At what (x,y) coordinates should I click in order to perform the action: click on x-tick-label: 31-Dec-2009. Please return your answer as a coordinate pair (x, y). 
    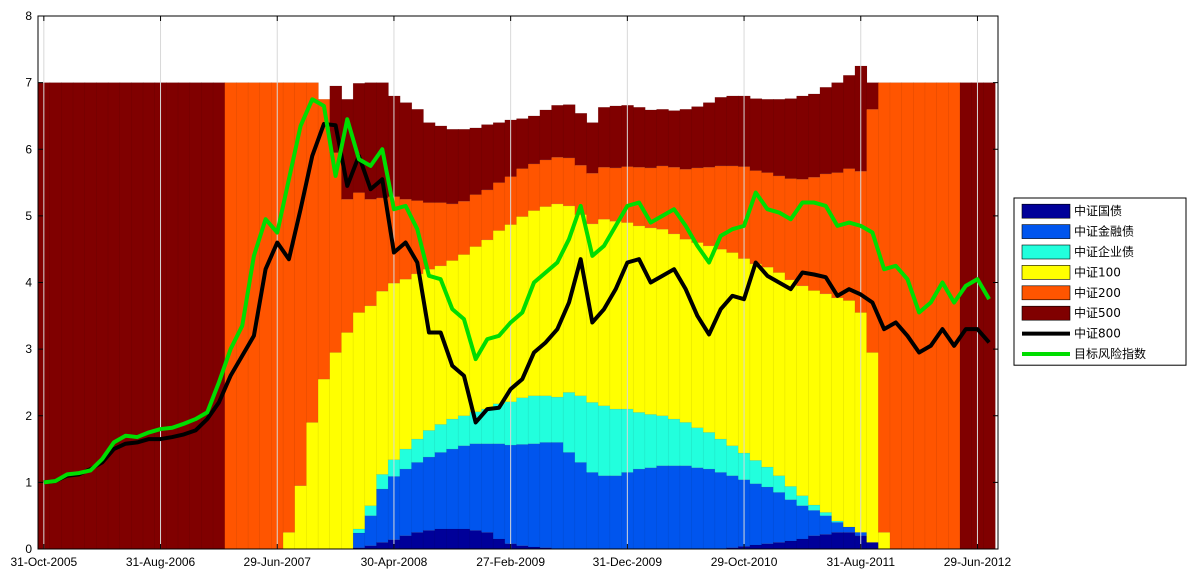
    Looking at the image, I should click on (628, 562).